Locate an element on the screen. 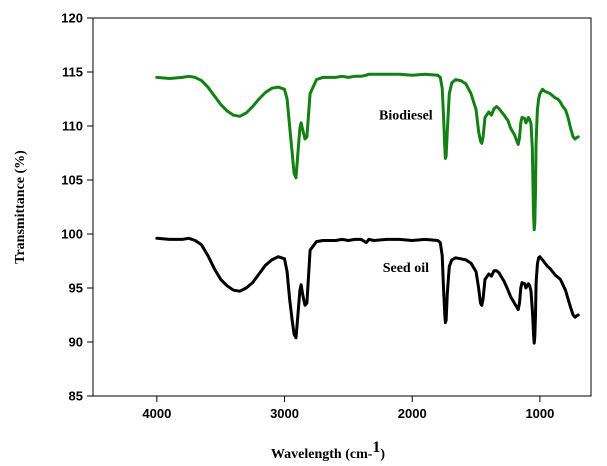 Image resolution: width=607 pixels, height=466 pixels. y-axis: 85 90 95 100 105 110 115 120 is located at coordinates (77, 207).